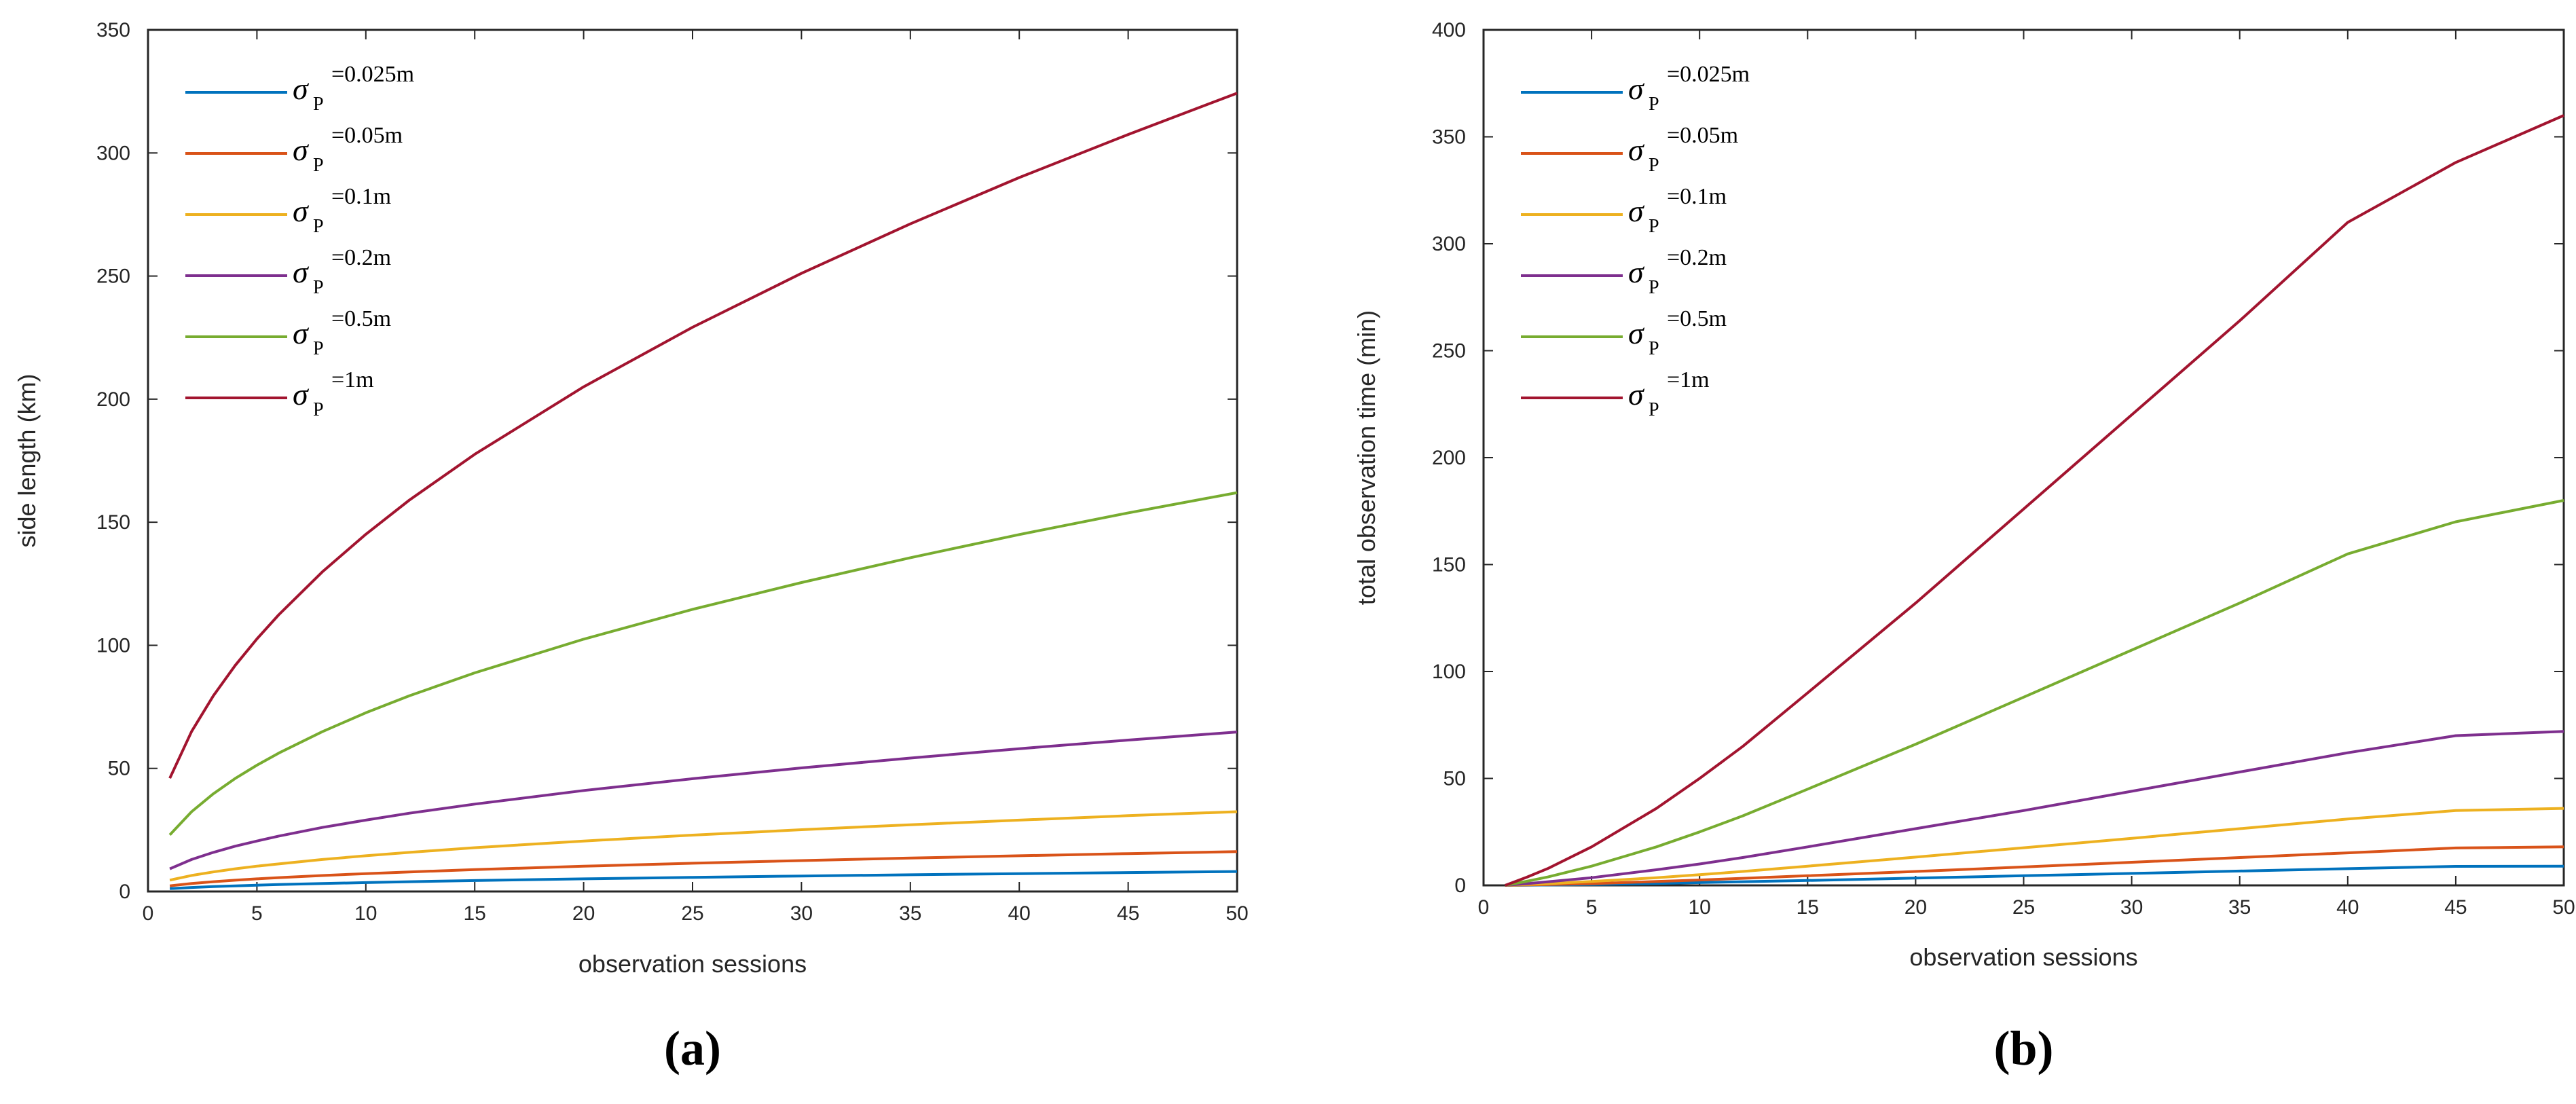 The height and width of the screenshot is (1104, 2576). I want to click on panel-label: (b), so click(2024, 1048).